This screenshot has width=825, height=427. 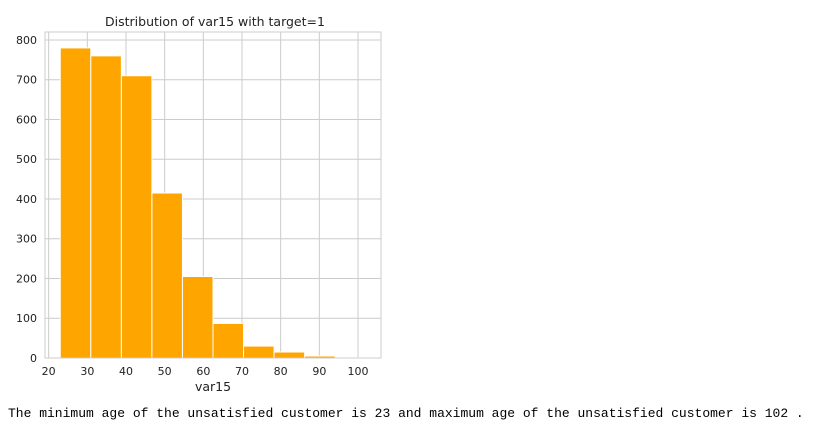 What do you see at coordinates (26, 119) in the screenshot?
I see `y-tick-label: 600` at bounding box center [26, 119].